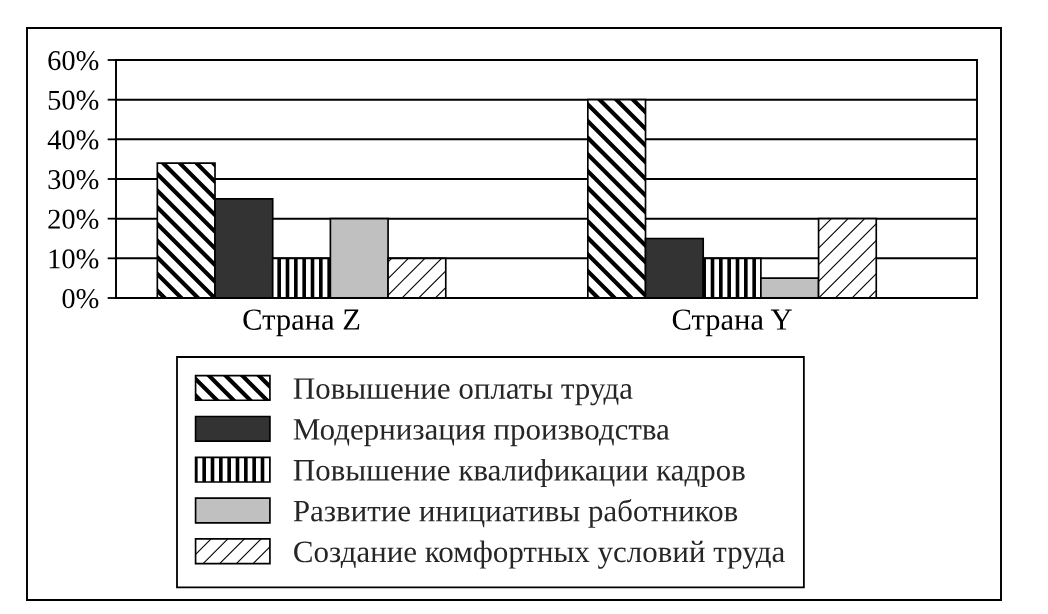 The height and width of the screenshot is (614, 1048). Describe the element at coordinates (732, 323) in the screenshot. I see `x-tick-label: Страна Y` at that location.